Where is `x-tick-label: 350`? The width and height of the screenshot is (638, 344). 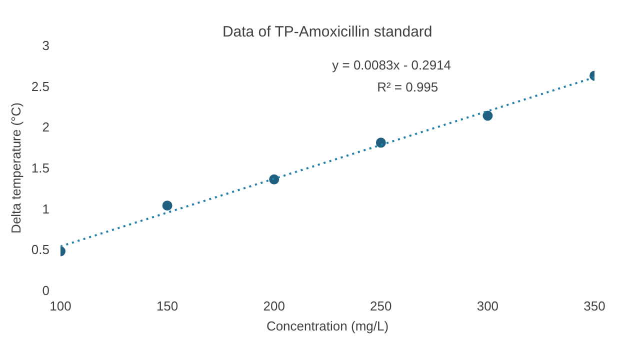
x-tick-label: 350 is located at coordinates (595, 306).